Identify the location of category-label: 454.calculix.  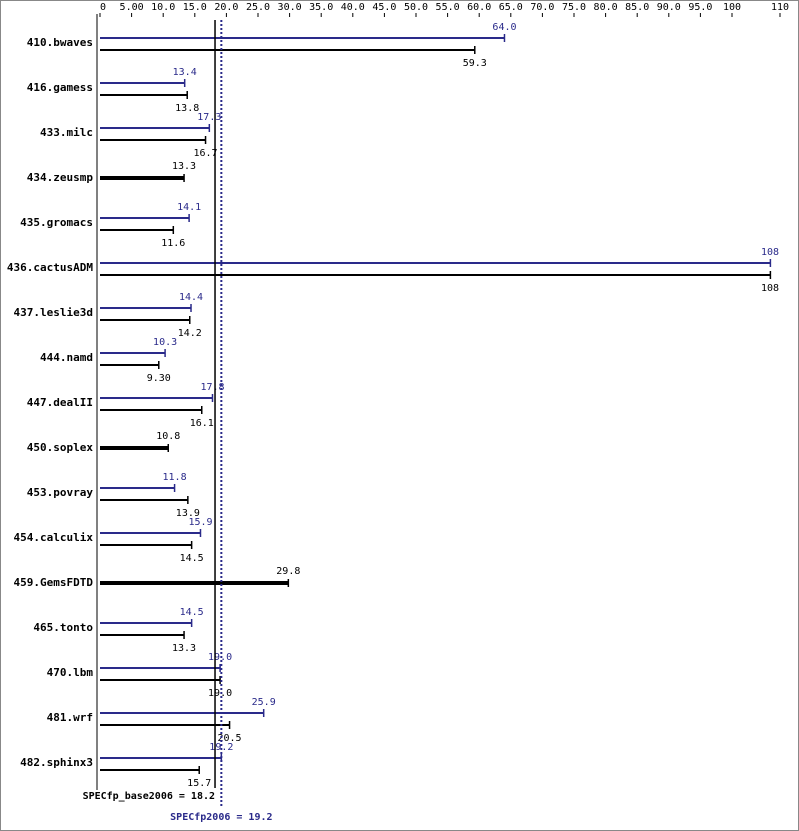
(54, 537).